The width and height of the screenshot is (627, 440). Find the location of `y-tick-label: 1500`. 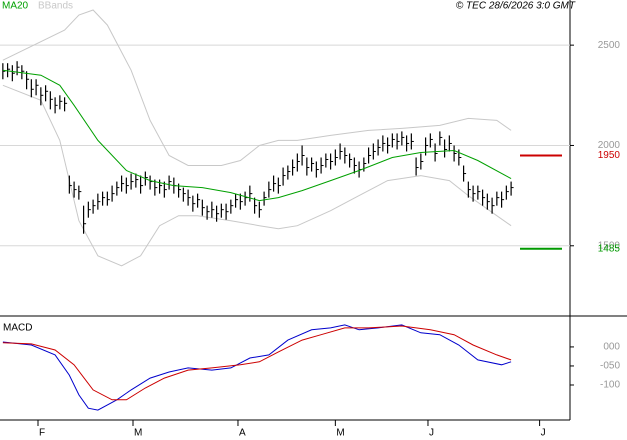

y-tick-label: 1500 is located at coordinates (609, 245).